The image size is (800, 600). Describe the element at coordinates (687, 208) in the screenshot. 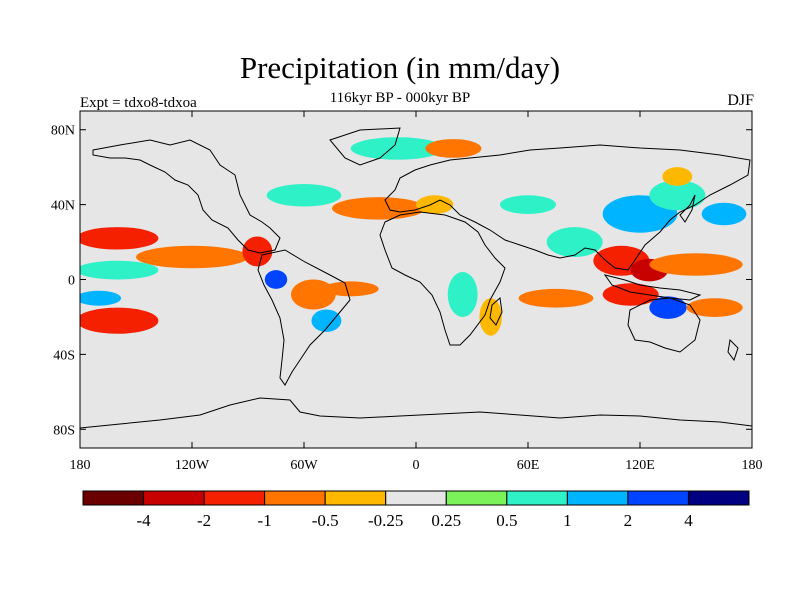

I see `coastline-japan` at that location.